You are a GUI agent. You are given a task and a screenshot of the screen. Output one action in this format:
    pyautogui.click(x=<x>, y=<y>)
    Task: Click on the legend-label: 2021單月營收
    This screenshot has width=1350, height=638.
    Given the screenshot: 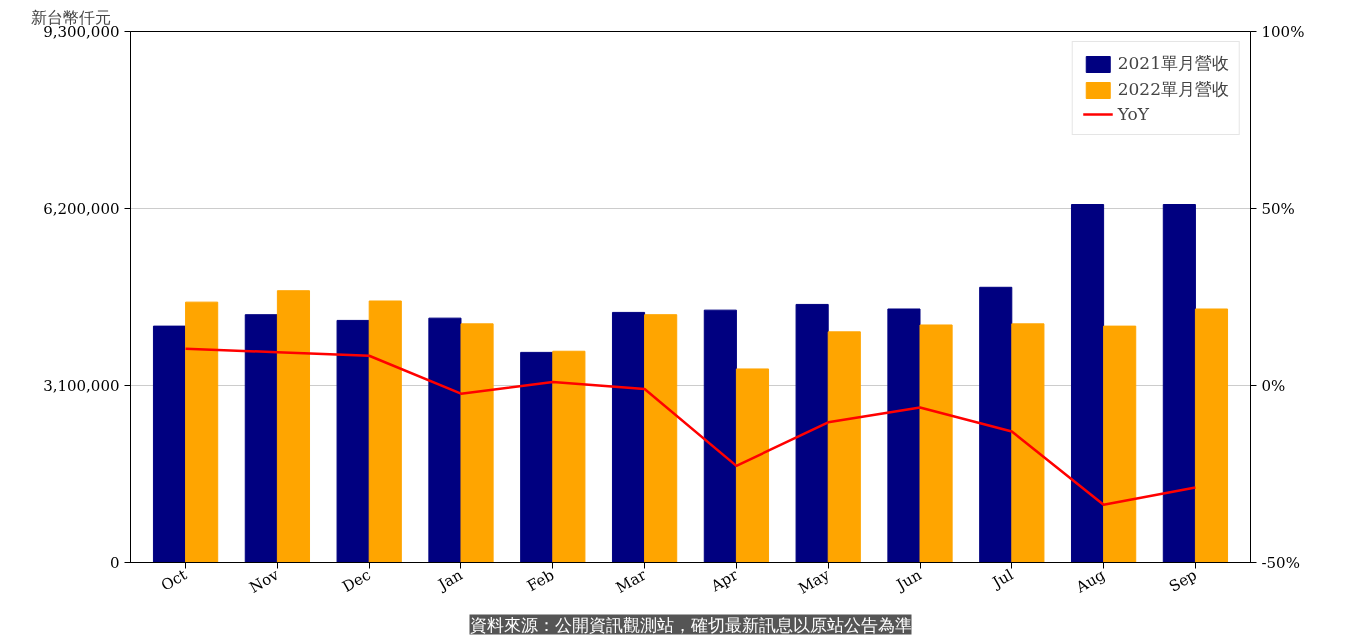 What is the action you would take?
    pyautogui.click(x=1173, y=63)
    